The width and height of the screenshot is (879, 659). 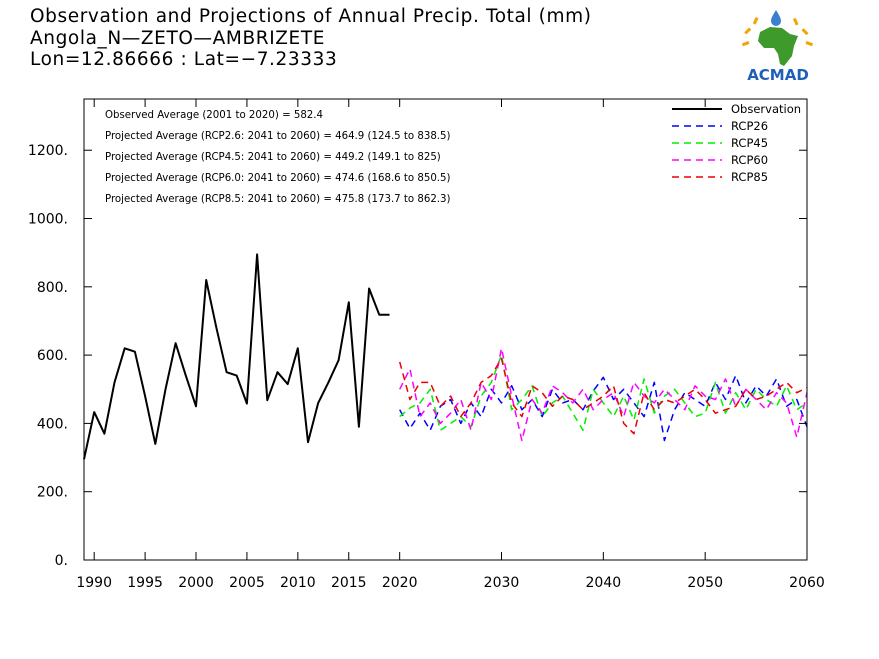 What do you see at coordinates (349, 583) in the screenshot?
I see `x-tick-label-2015: 2015` at bounding box center [349, 583].